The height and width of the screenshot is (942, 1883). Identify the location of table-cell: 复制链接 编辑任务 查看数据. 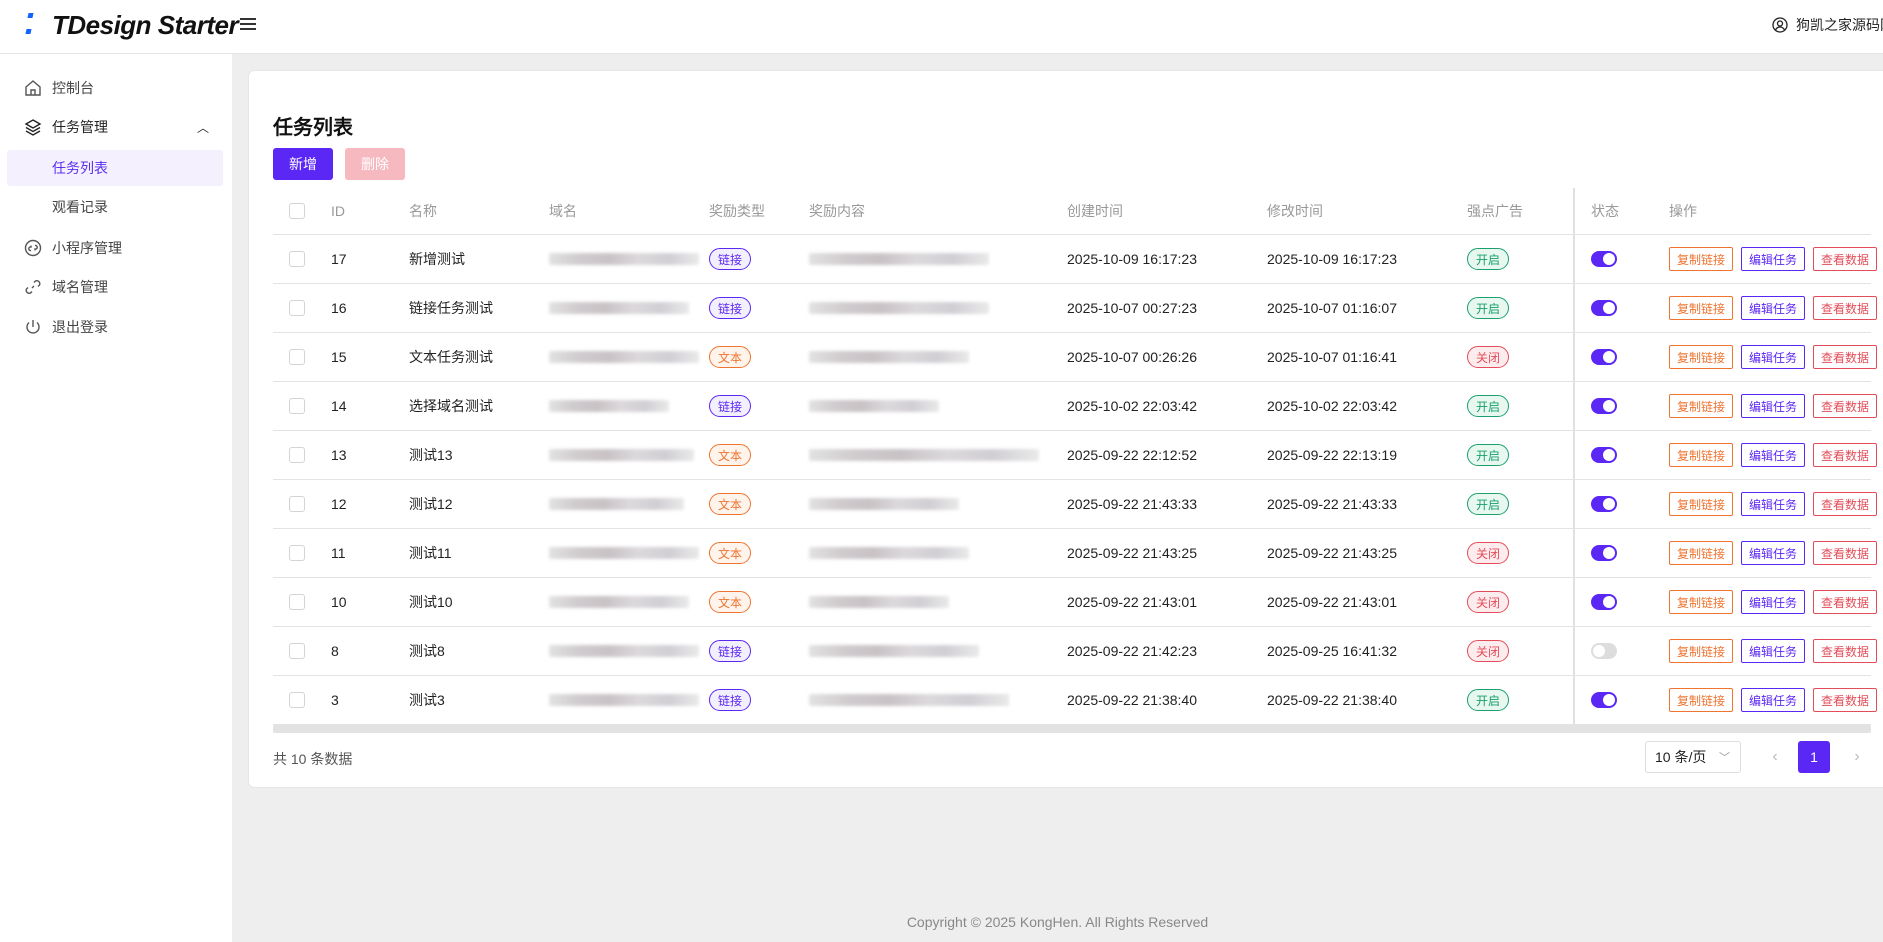
(1776, 504).